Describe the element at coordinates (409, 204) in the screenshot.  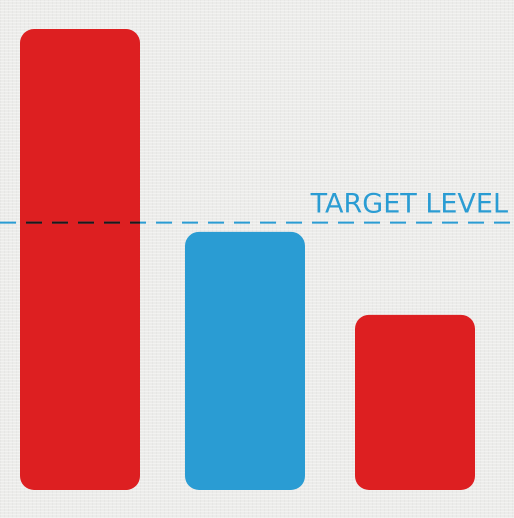
I see `target-level-label: TARGET LEVEL` at that location.